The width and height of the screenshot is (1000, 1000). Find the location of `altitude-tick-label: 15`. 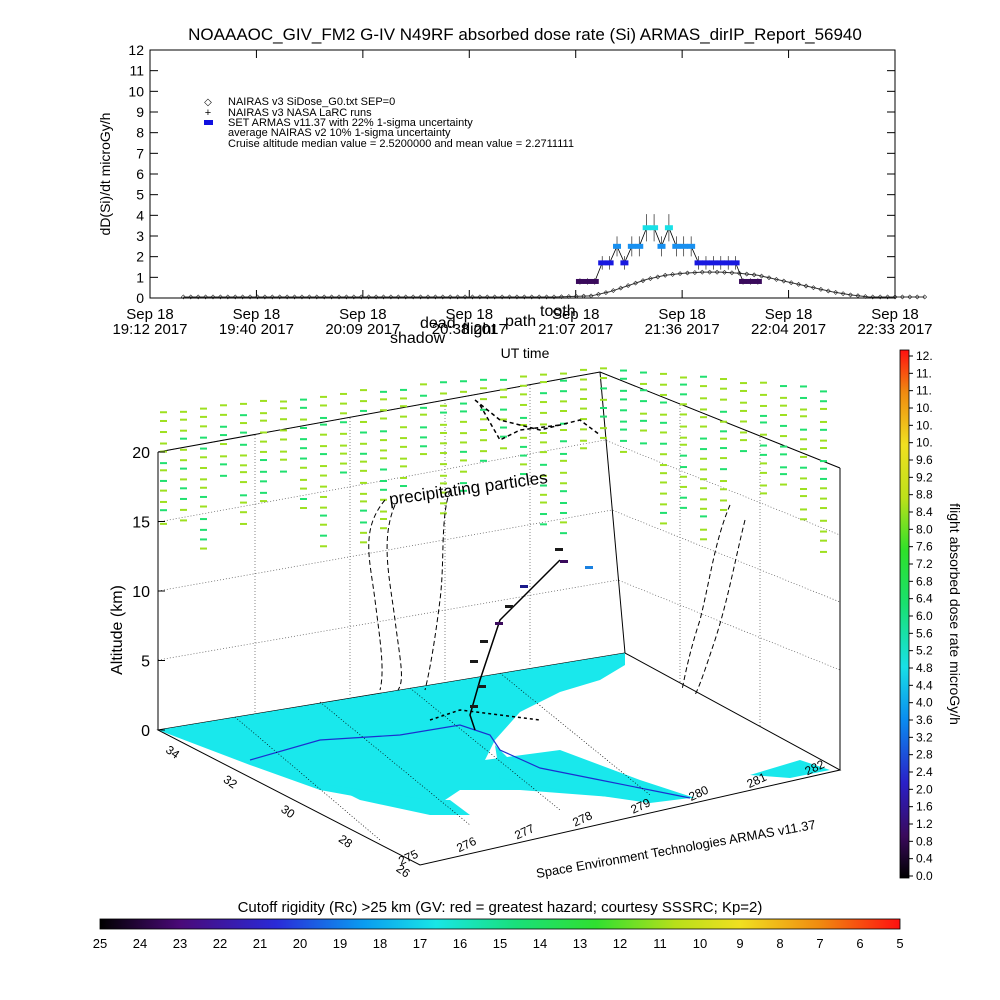

altitude-tick-label: 15 is located at coordinates (141, 523).